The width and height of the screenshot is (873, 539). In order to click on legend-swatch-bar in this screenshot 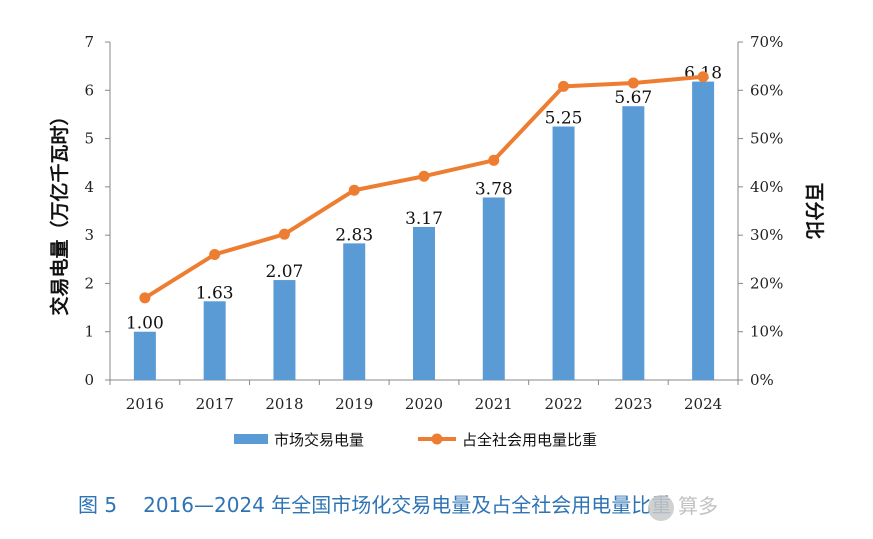, I will do `click(251, 439)`.